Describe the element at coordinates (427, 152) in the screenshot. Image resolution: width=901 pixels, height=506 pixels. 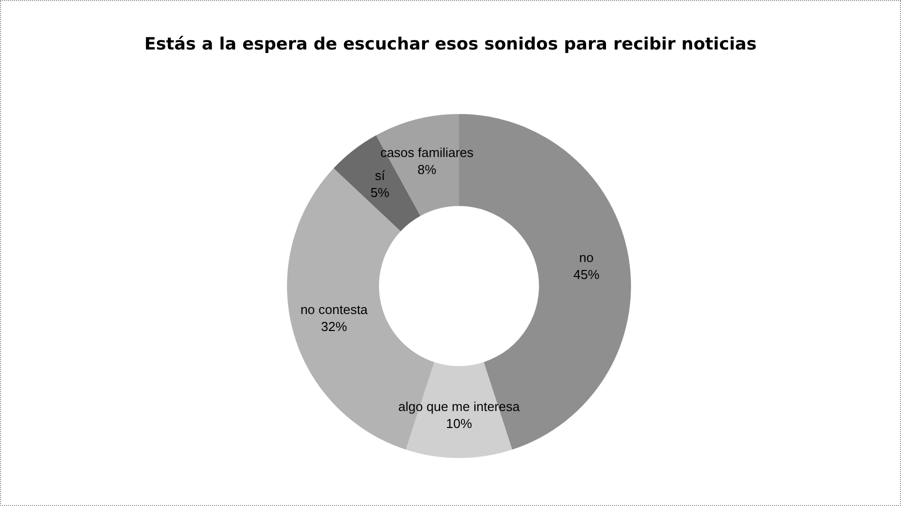
I see `slice-label: casos familiares` at that location.